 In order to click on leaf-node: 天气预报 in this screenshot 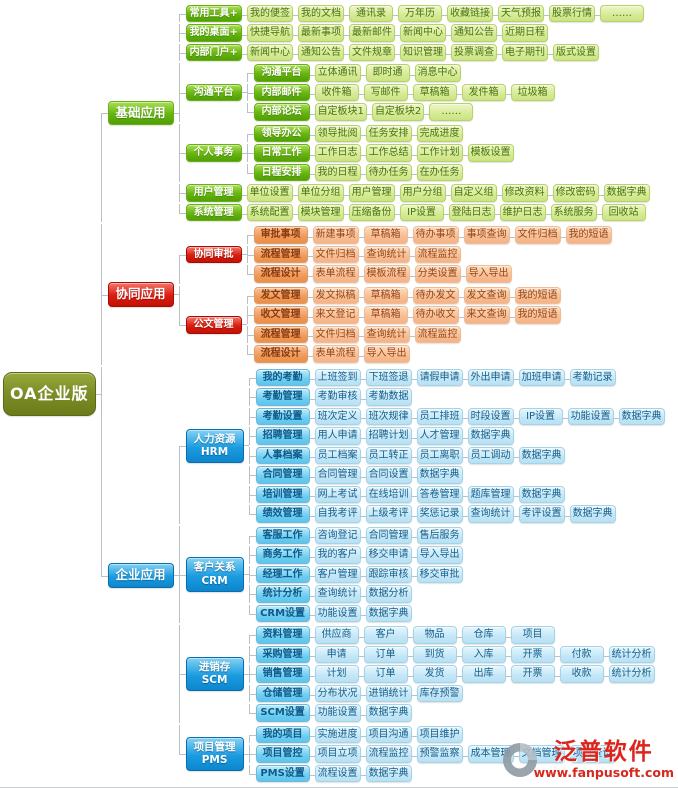, I will do `click(520, 13)`.